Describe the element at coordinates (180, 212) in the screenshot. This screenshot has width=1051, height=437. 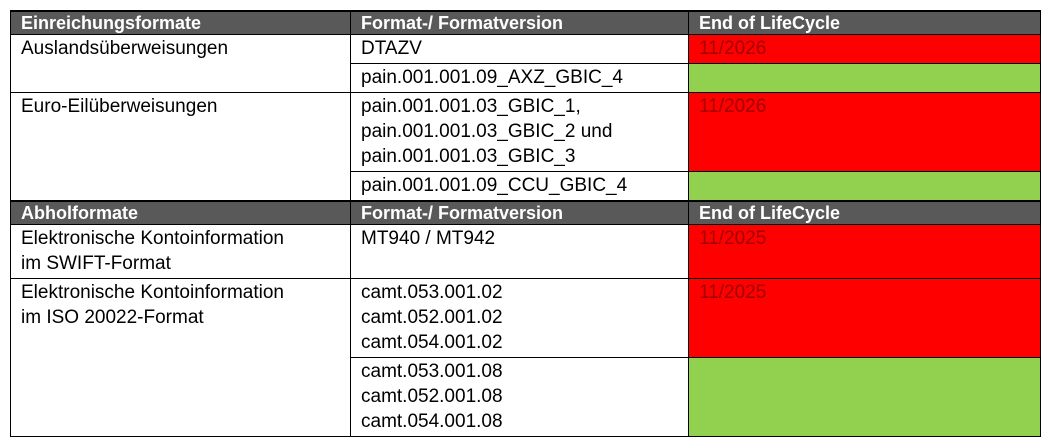
I see `header-cell: Abholformate` at that location.